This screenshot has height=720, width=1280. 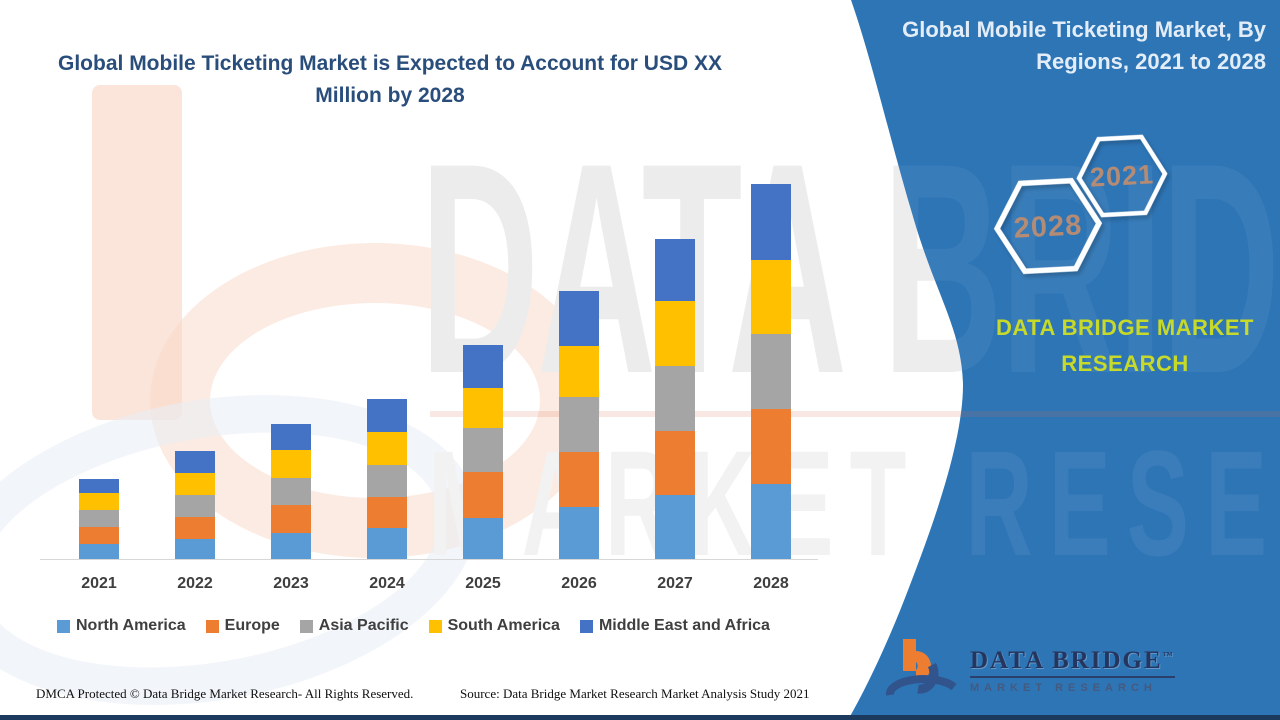 I want to click on bar-2025, so click(x=483, y=452).